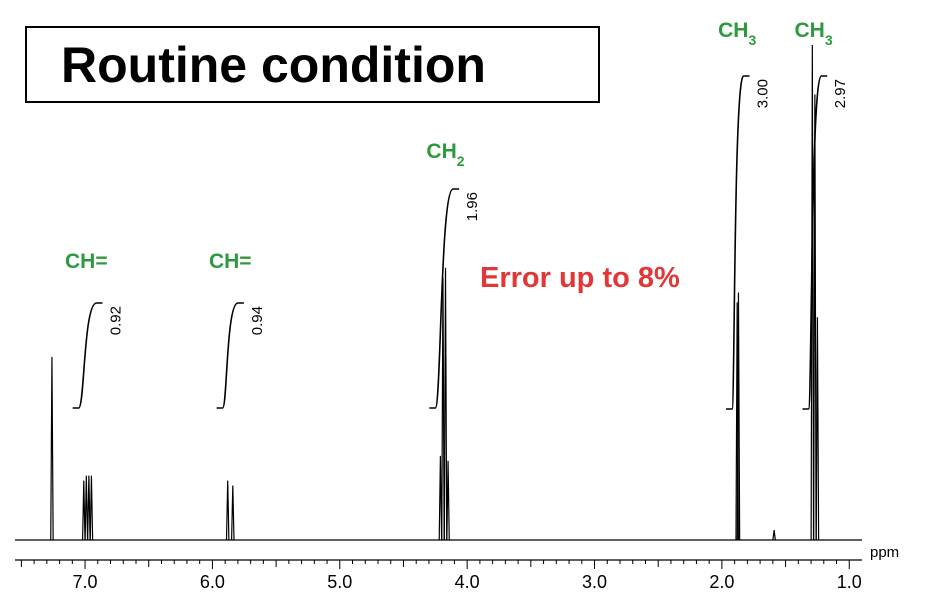 The height and width of the screenshot is (604, 942). I want to click on title-box: Routine condition, so click(312, 64).